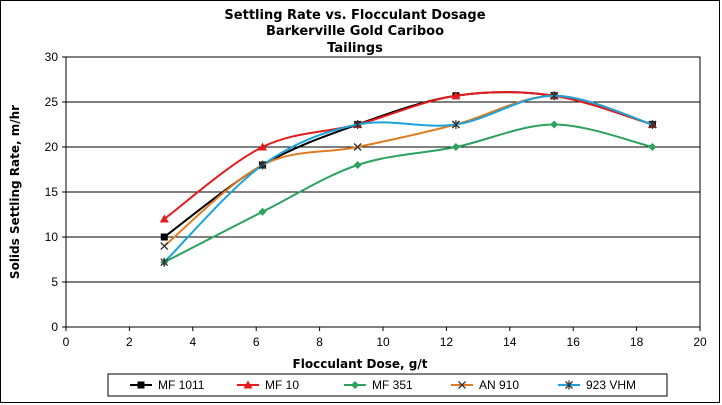 The image size is (722, 405). Describe the element at coordinates (354, 15) in the screenshot. I see `chart-title-line-1: Settling Rate vs. Flocculant Dosage` at that location.